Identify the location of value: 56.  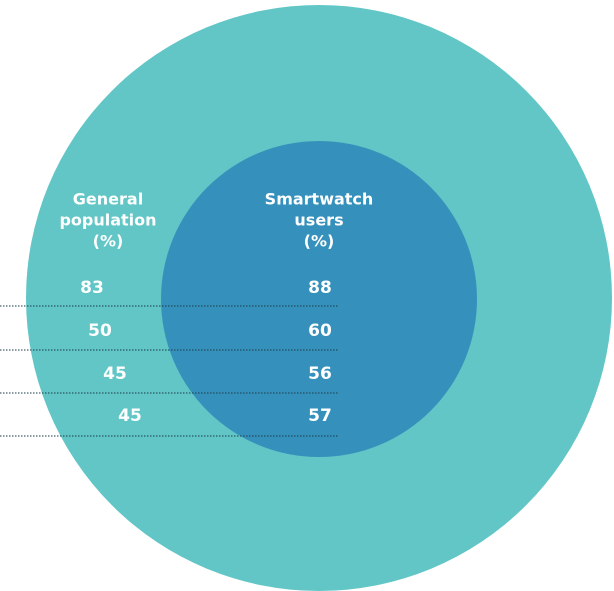
(320, 374).